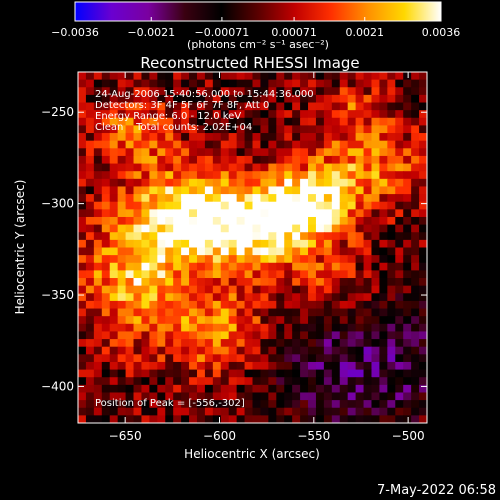 This screenshot has height=500, width=500. I want to click on footer-date: 7-May-2022 06:58, so click(436, 490).